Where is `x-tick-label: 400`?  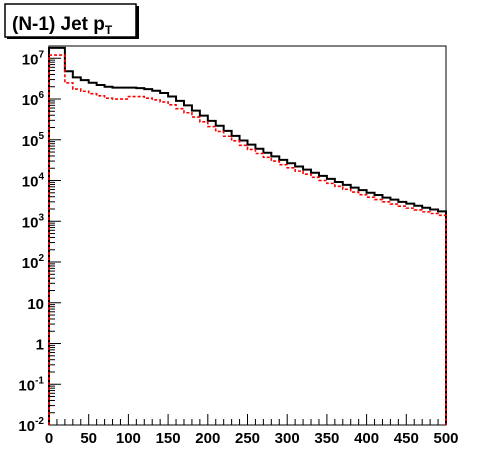
x-tick-label: 400 is located at coordinates (366, 438).